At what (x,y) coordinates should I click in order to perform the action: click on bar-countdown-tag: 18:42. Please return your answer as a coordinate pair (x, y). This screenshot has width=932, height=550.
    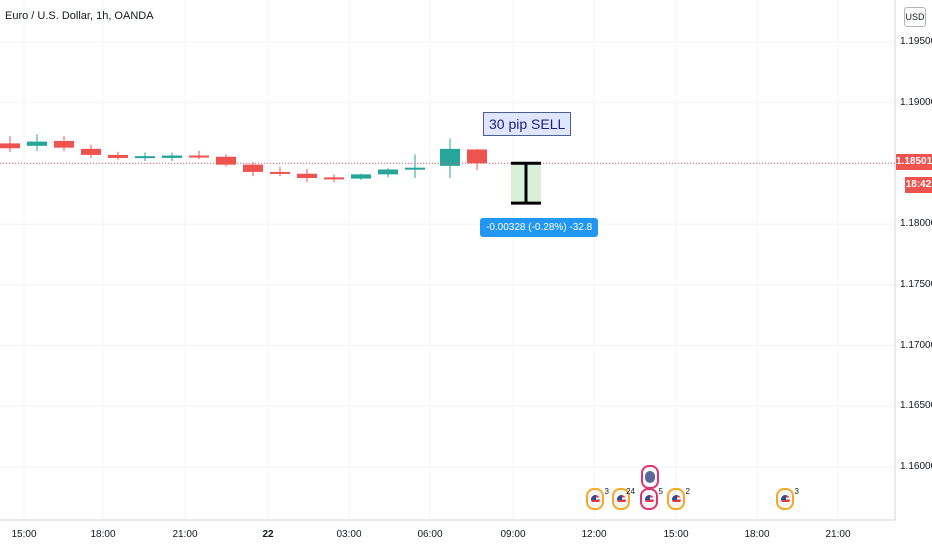
    Looking at the image, I should click on (918, 185).